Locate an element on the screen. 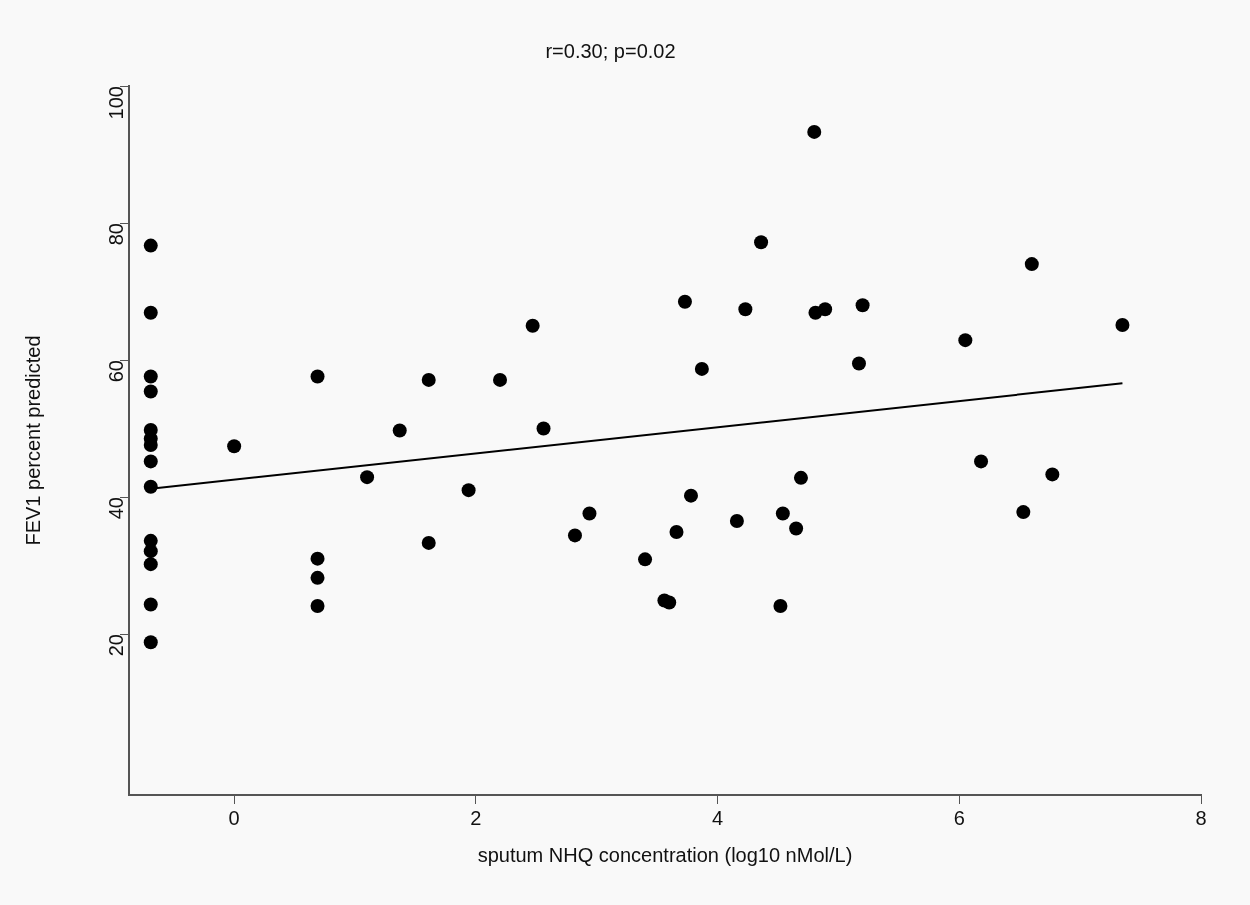  x-tick-label: 0 is located at coordinates (234, 817).